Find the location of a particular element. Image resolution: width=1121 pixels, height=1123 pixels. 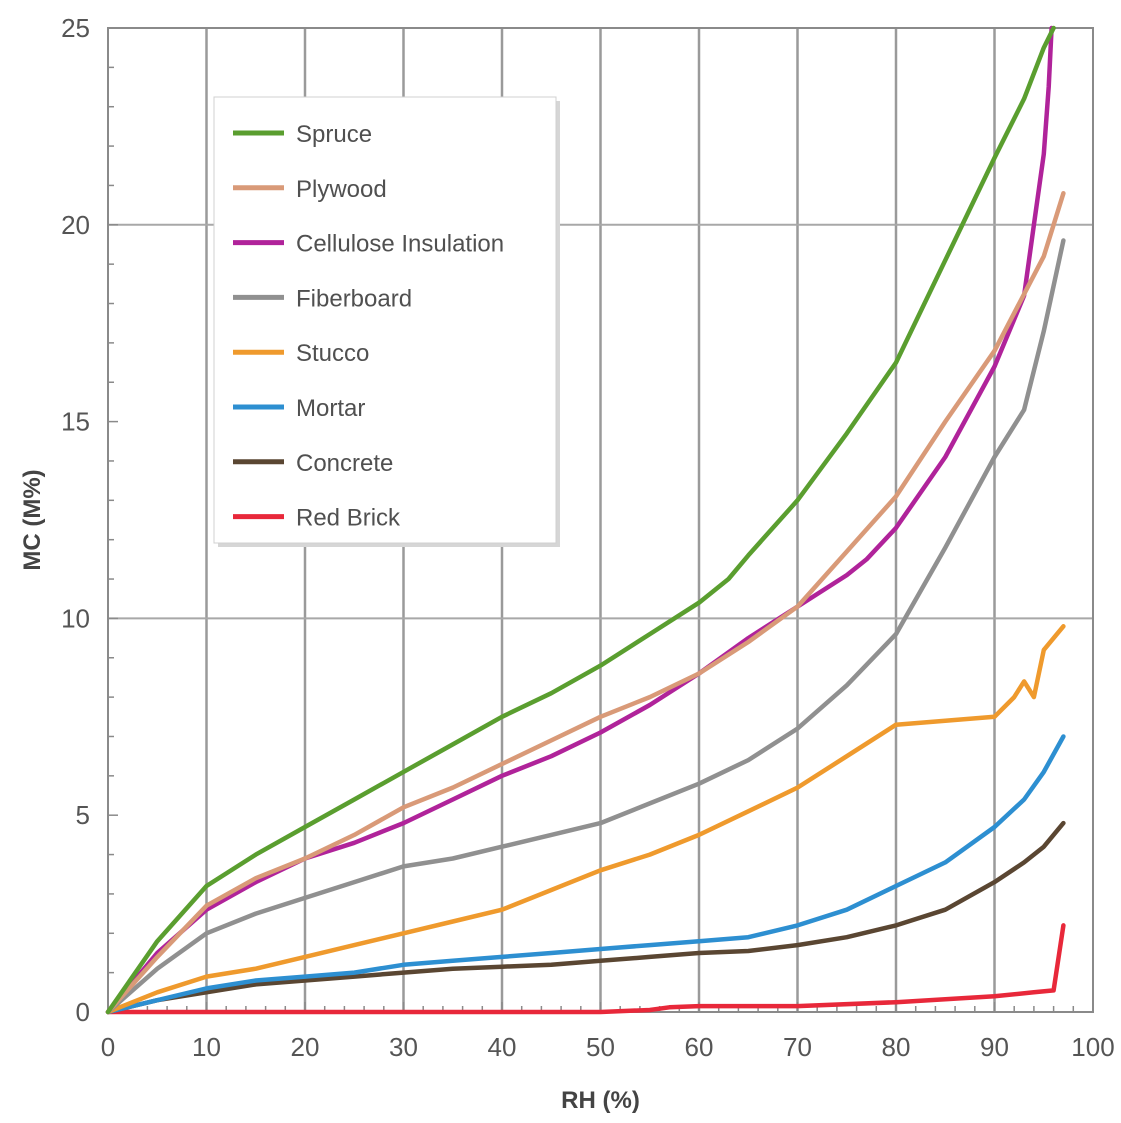

legend-label-spruce: Spruce is located at coordinates (334, 134).